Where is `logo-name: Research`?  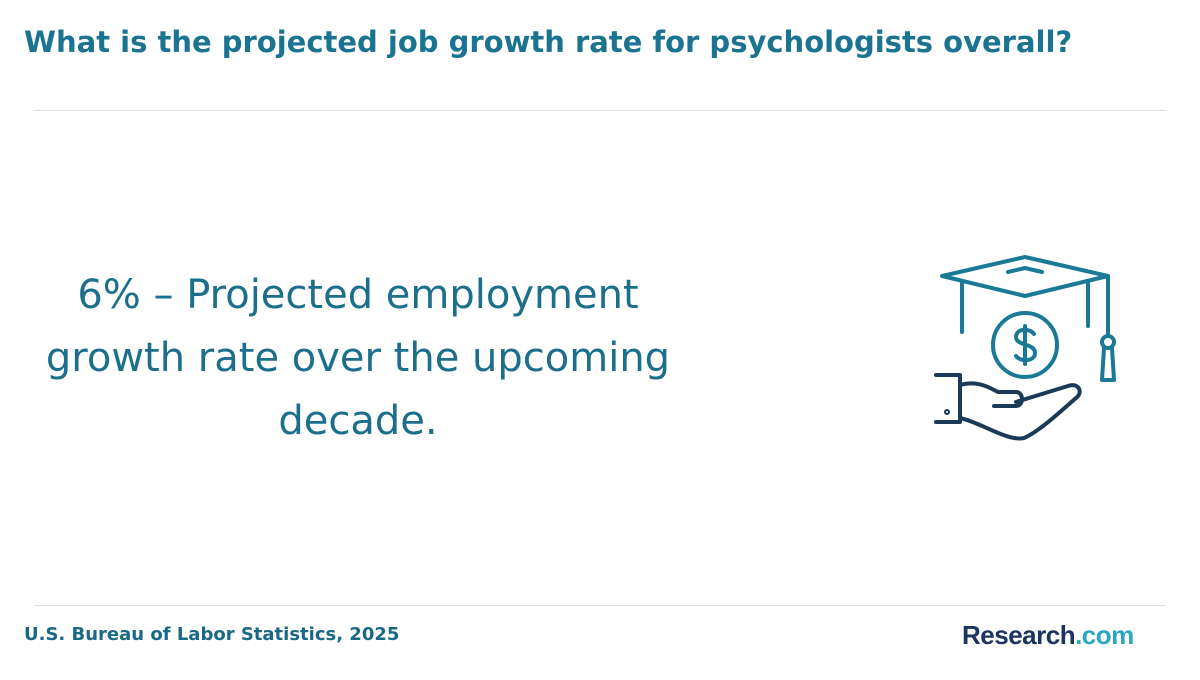
logo-name: Research is located at coordinates (1019, 635).